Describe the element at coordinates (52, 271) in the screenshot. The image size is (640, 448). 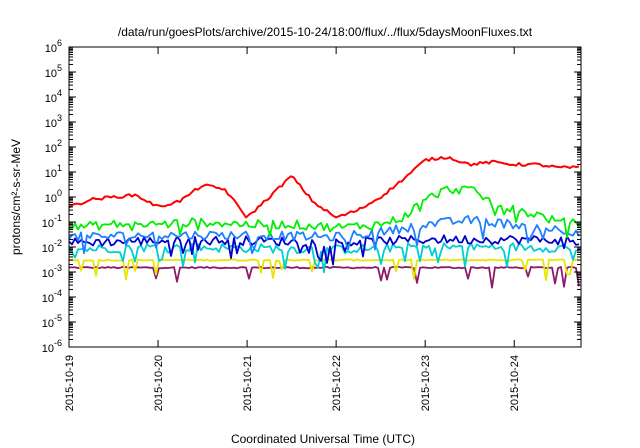
I see `y-tick-label: 10⁻³` at that location.